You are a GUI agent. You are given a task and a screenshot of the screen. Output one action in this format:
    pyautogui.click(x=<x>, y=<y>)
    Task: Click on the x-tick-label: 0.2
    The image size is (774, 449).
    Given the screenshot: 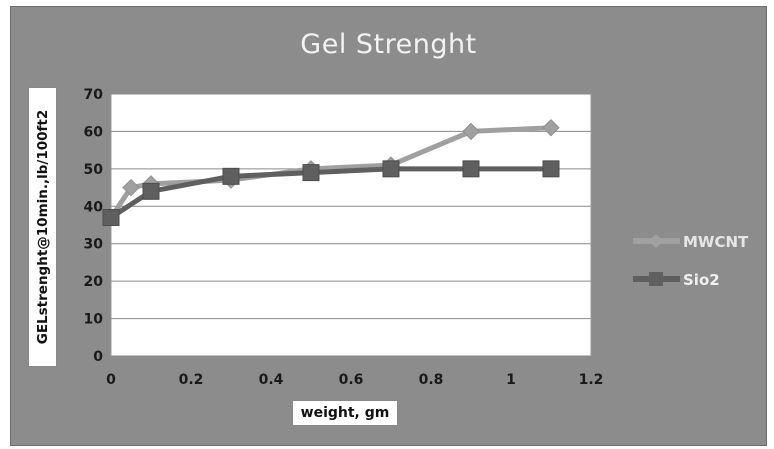 What is the action you would take?
    pyautogui.click(x=191, y=380)
    